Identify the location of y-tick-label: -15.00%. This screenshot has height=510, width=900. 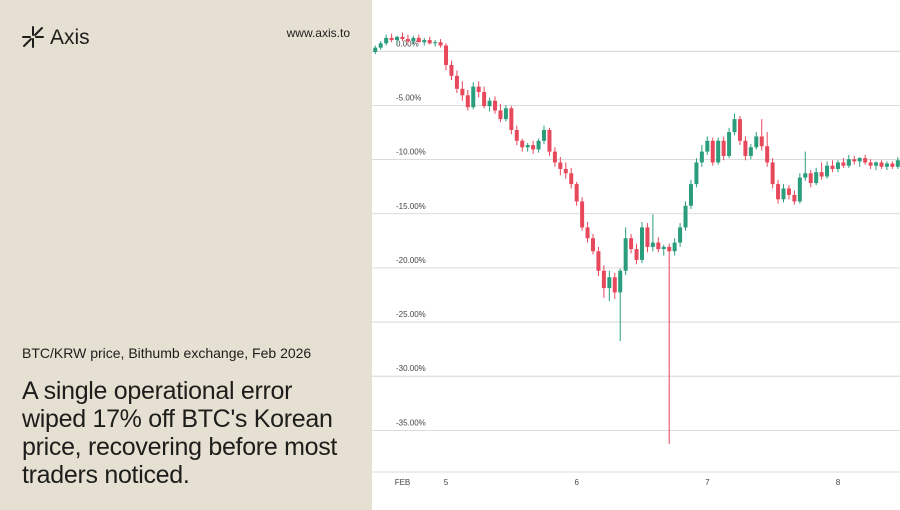
(411, 206).